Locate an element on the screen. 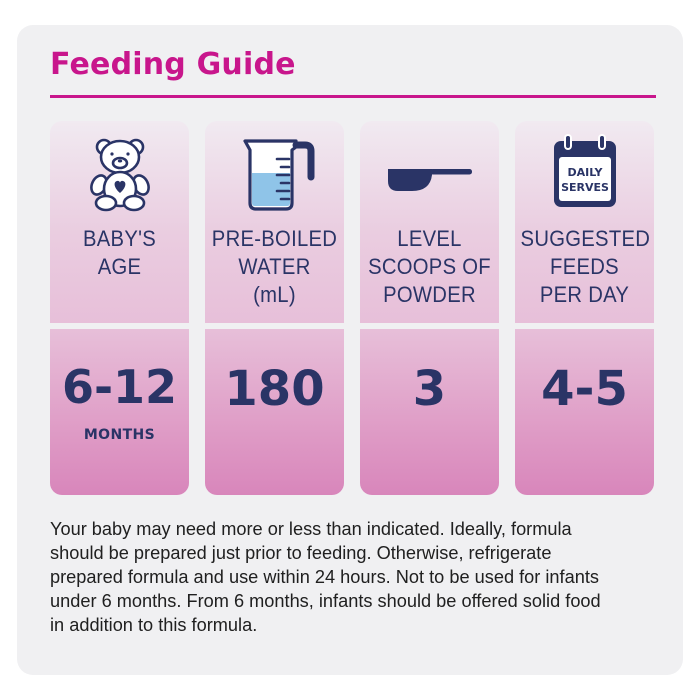 This screenshot has width=700, height=700. measuring-jug-icon is located at coordinates (274, 173).